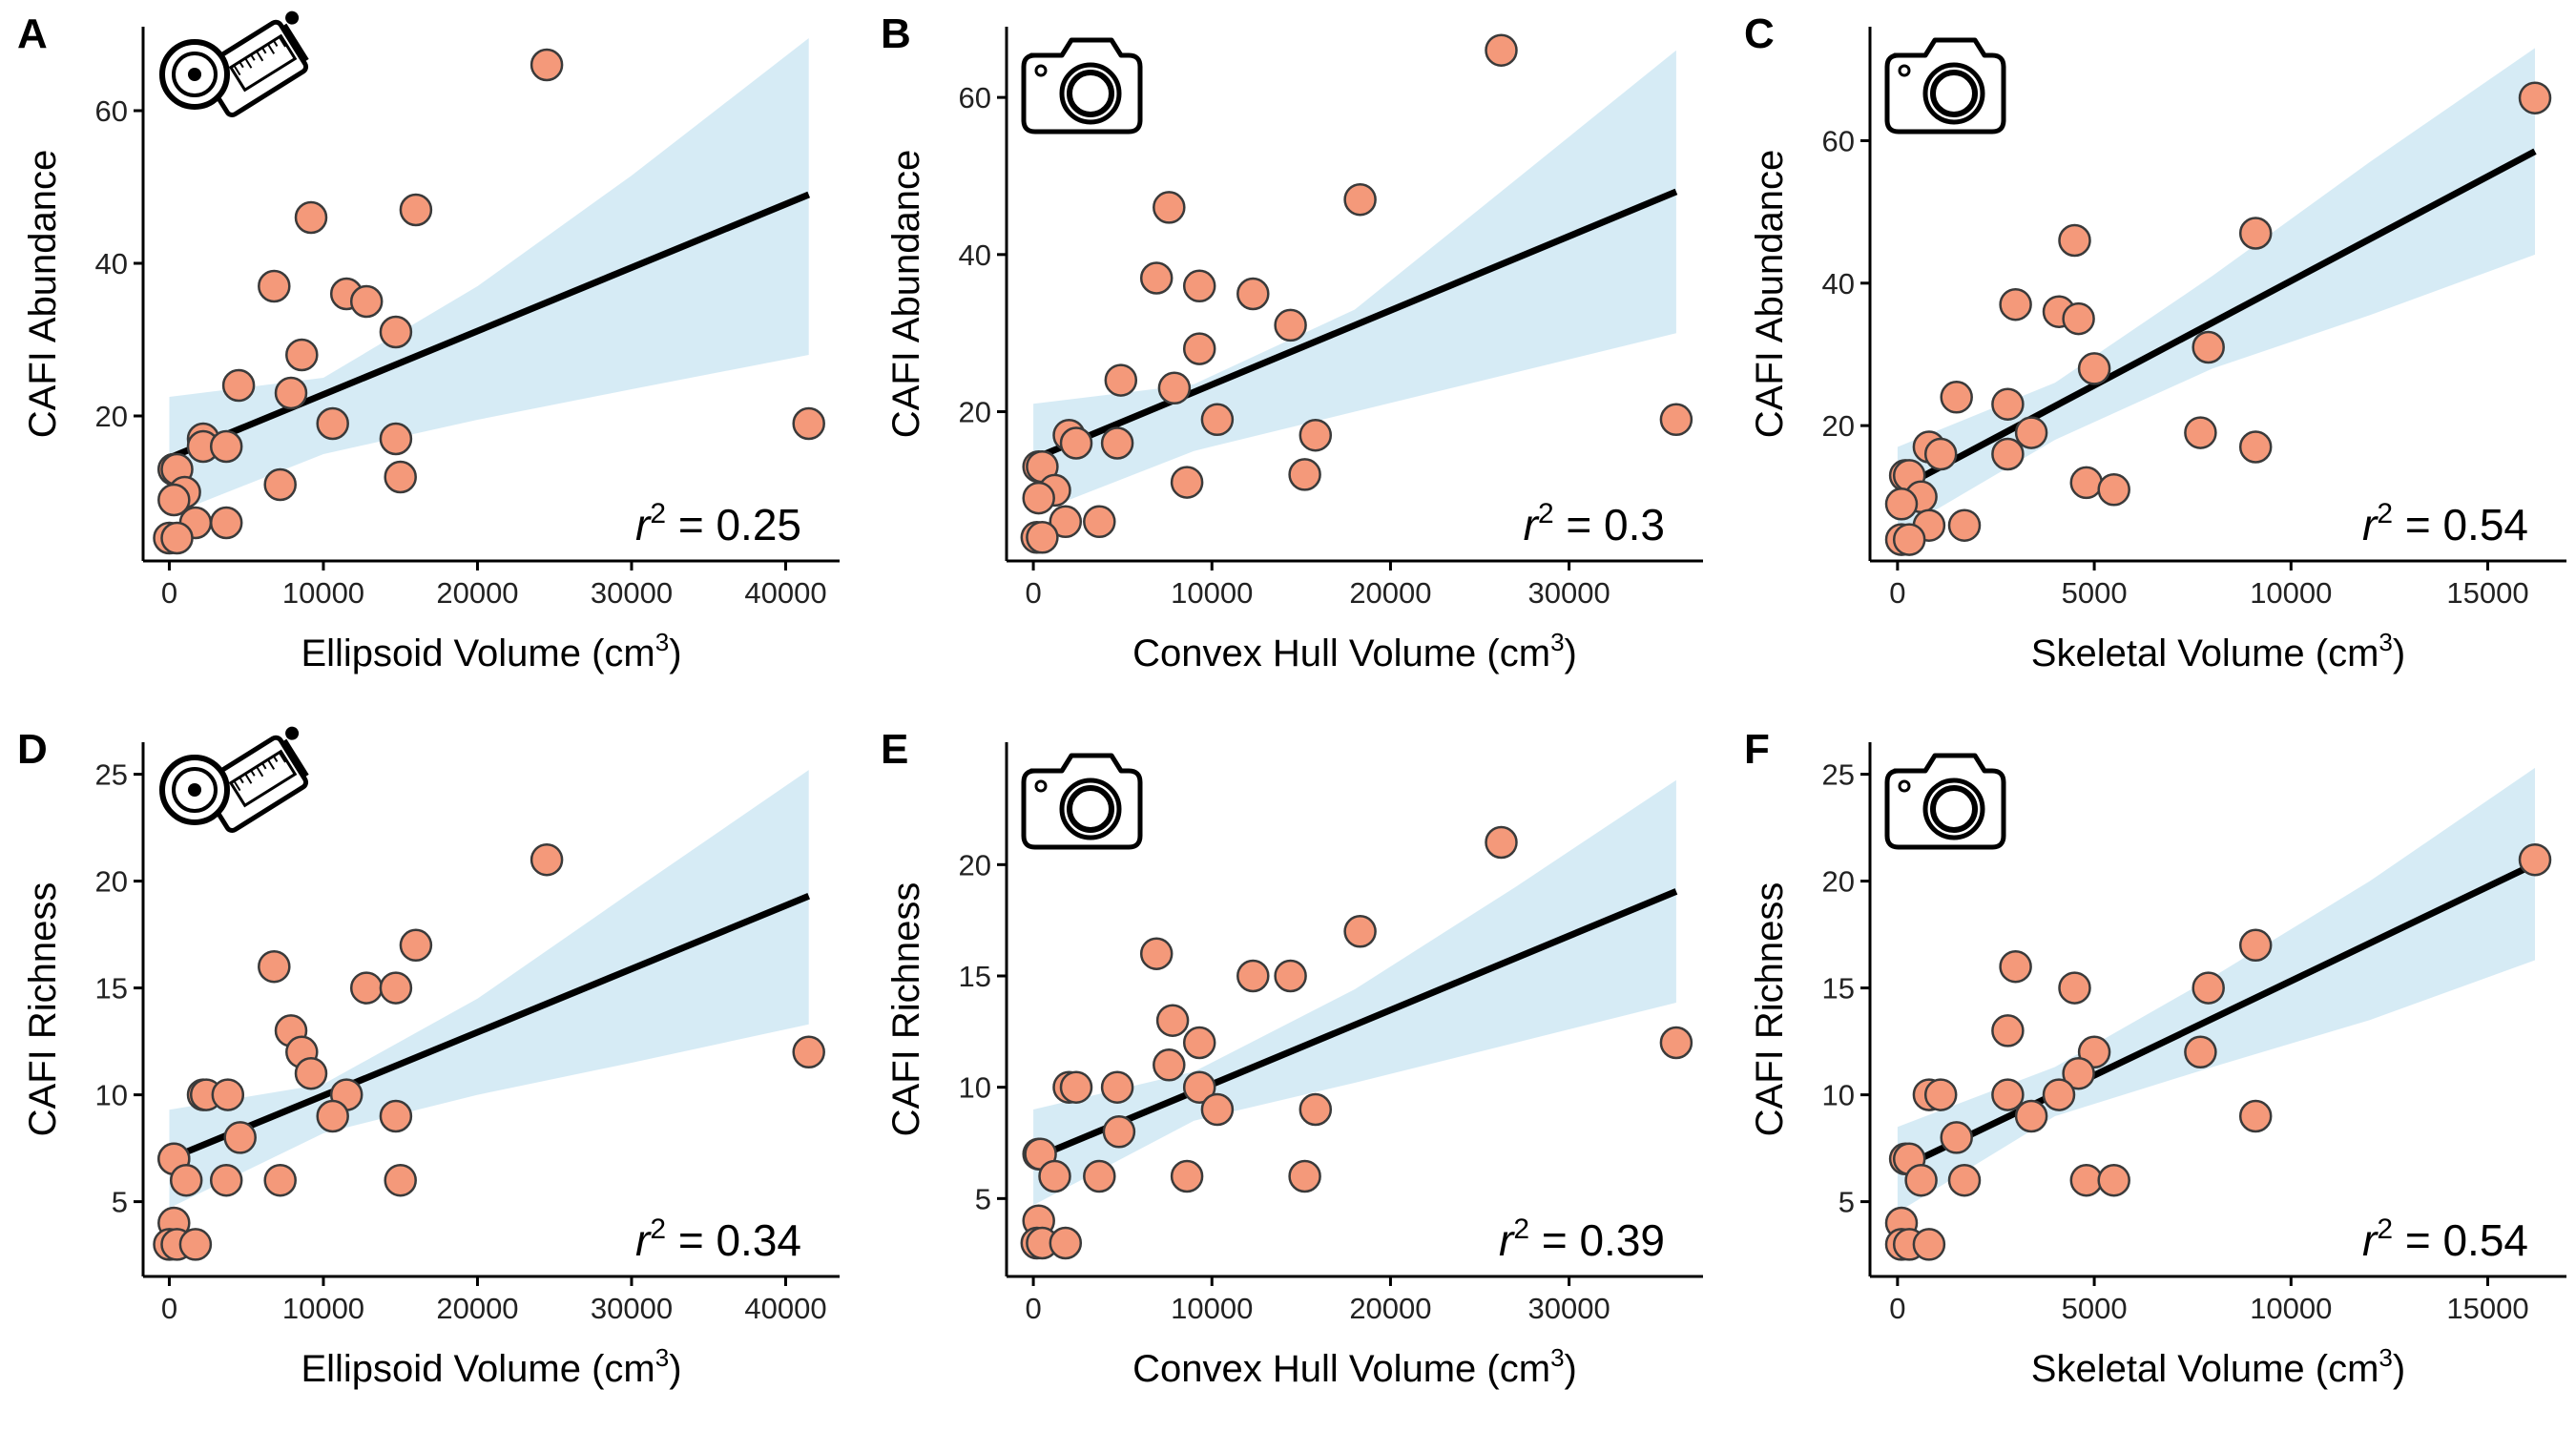 This screenshot has height=1431, width=2576. Describe the element at coordinates (292, 17) in the screenshot. I see `tape-hook` at that location.